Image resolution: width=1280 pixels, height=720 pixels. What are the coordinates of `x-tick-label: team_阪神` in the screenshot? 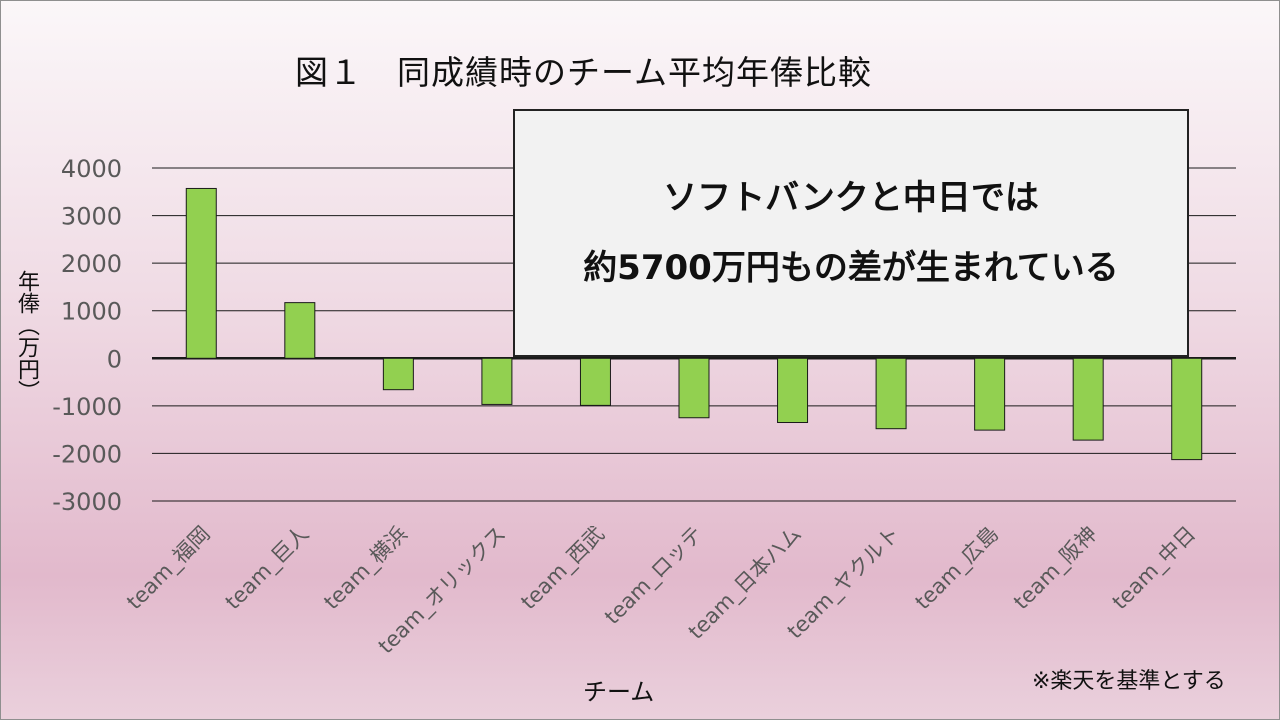 It's located at (1055, 568).